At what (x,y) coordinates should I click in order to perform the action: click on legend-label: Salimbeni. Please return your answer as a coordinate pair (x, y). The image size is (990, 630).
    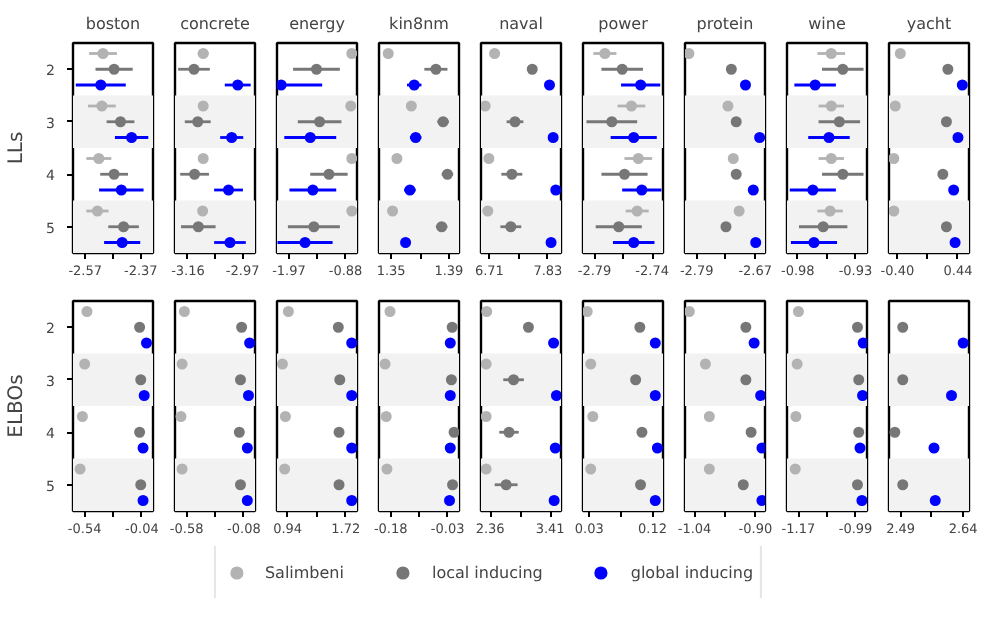
    Looking at the image, I should click on (304, 572).